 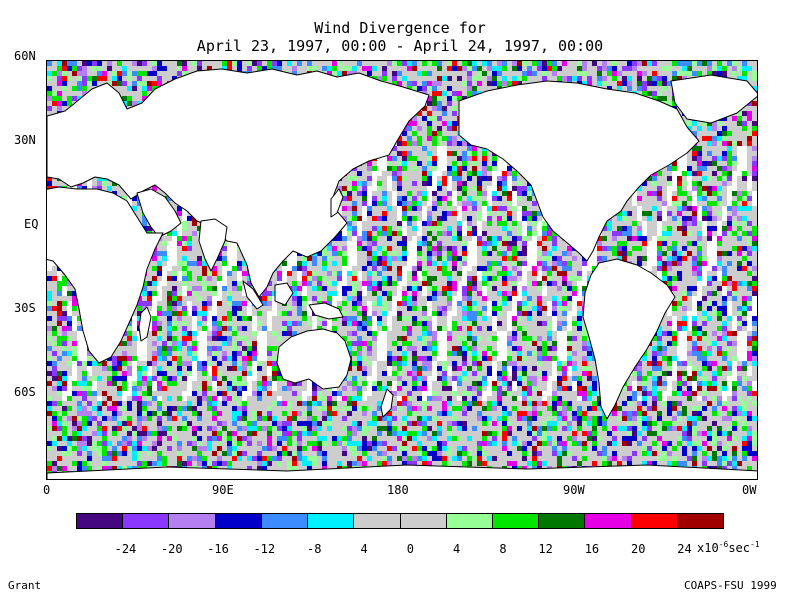 What do you see at coordinates (400, 28) in the screenshot?
I see `map-title: Wind Divergence for` at bounding box center [400, 28].